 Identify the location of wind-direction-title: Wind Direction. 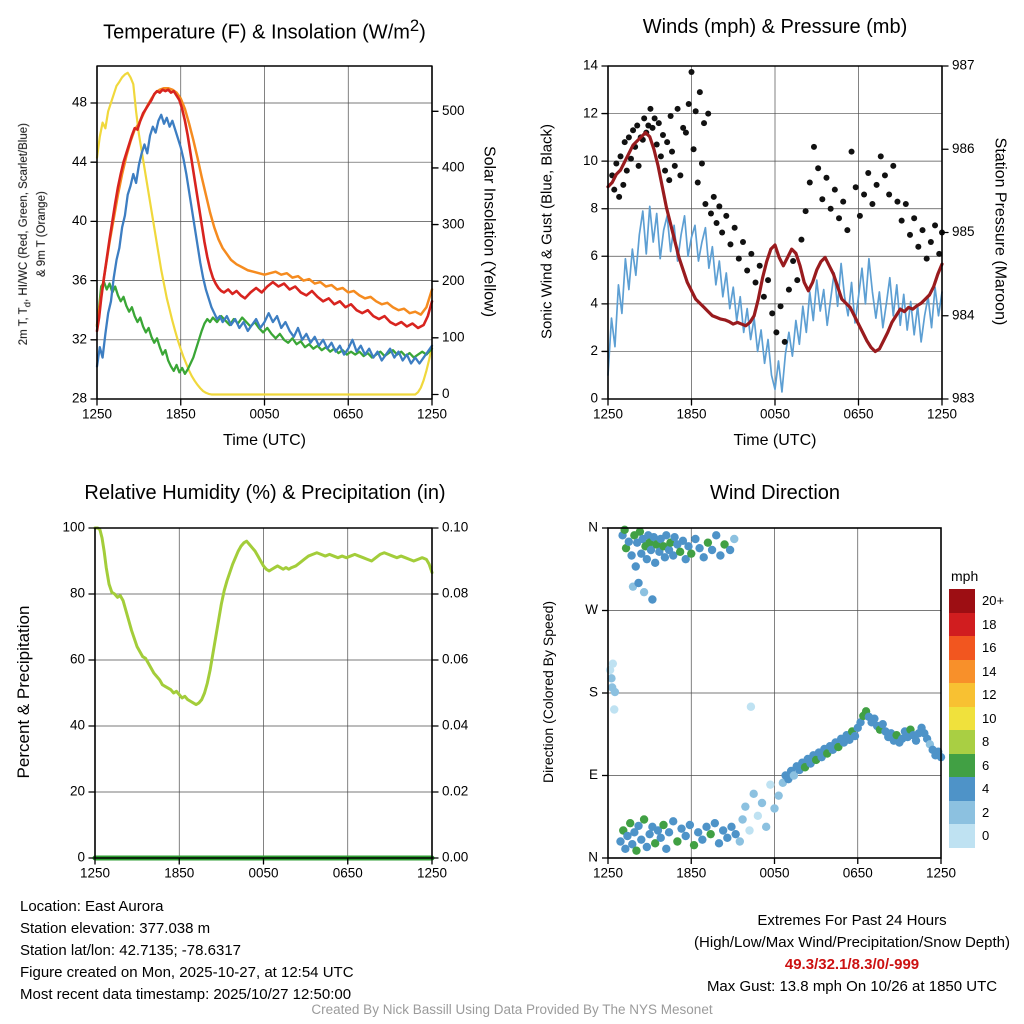
(775, 493).